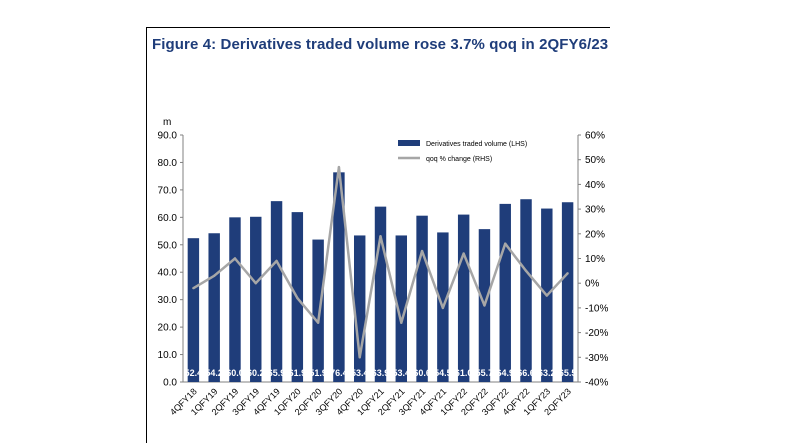  I want to click on left-tick-label: 60.0, so click(168, 218).